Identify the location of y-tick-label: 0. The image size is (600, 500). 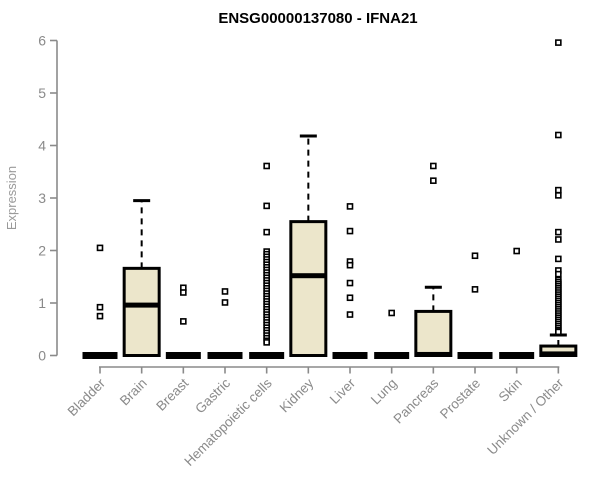
(42, 356).